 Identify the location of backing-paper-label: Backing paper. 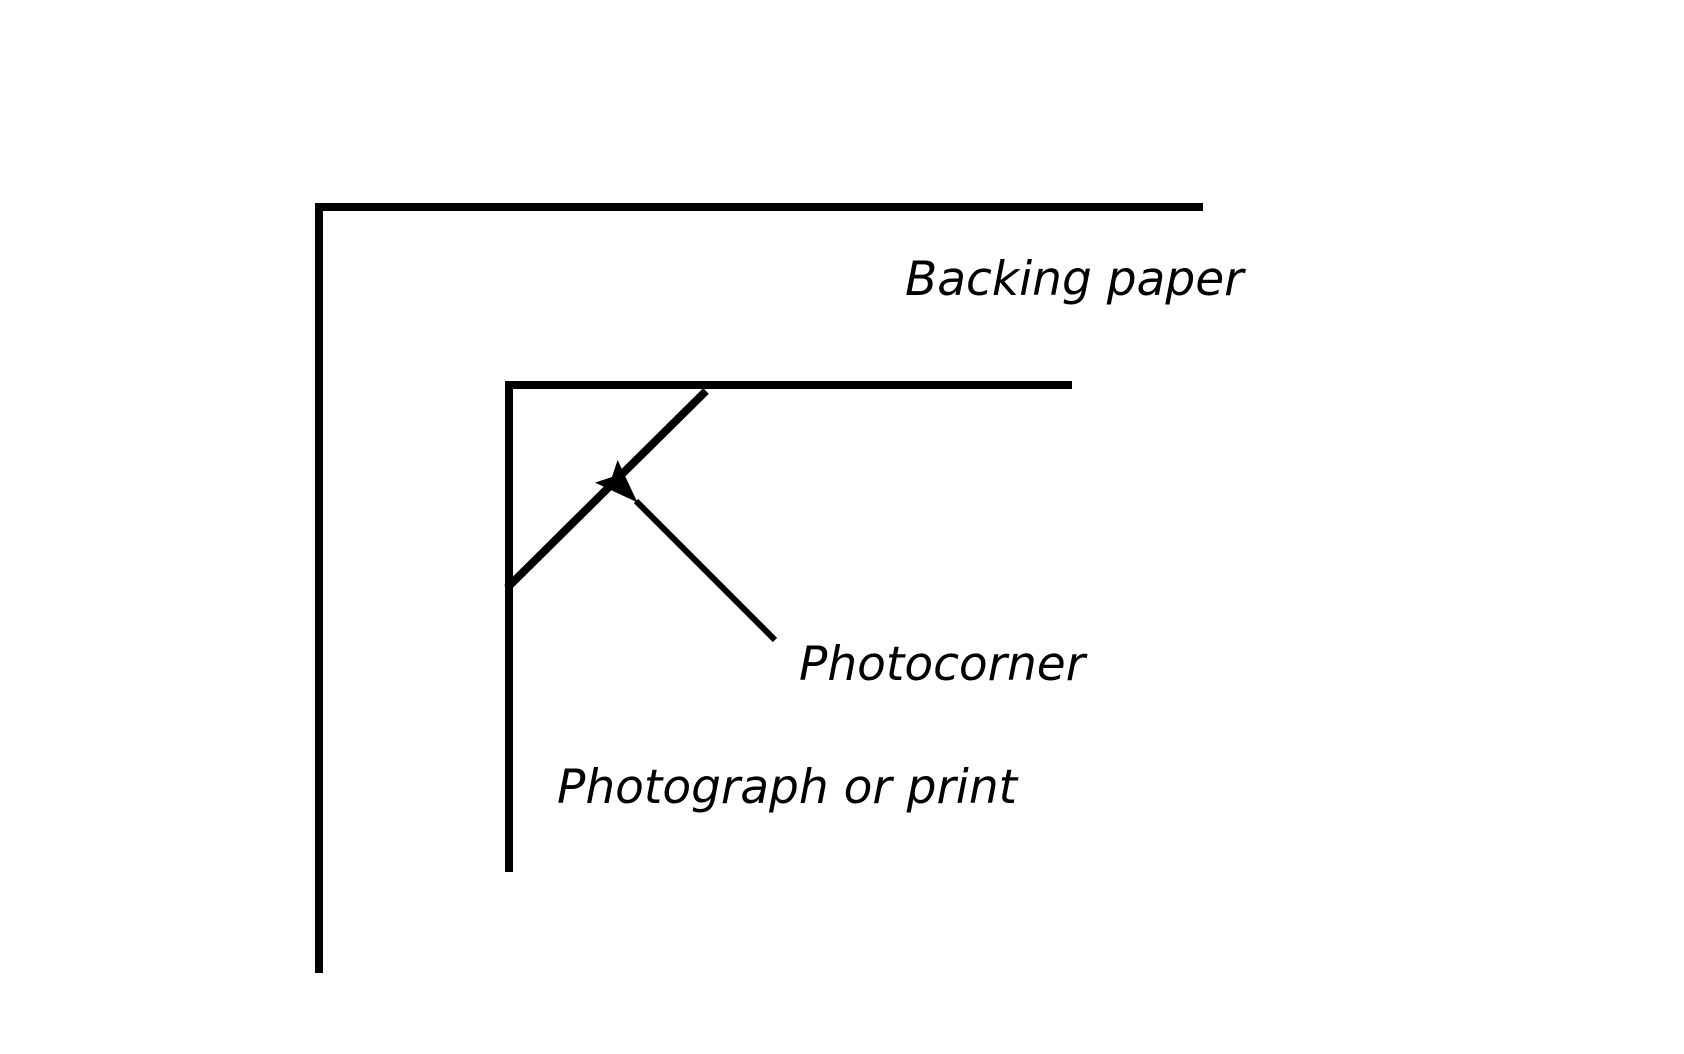
(1075, 279).